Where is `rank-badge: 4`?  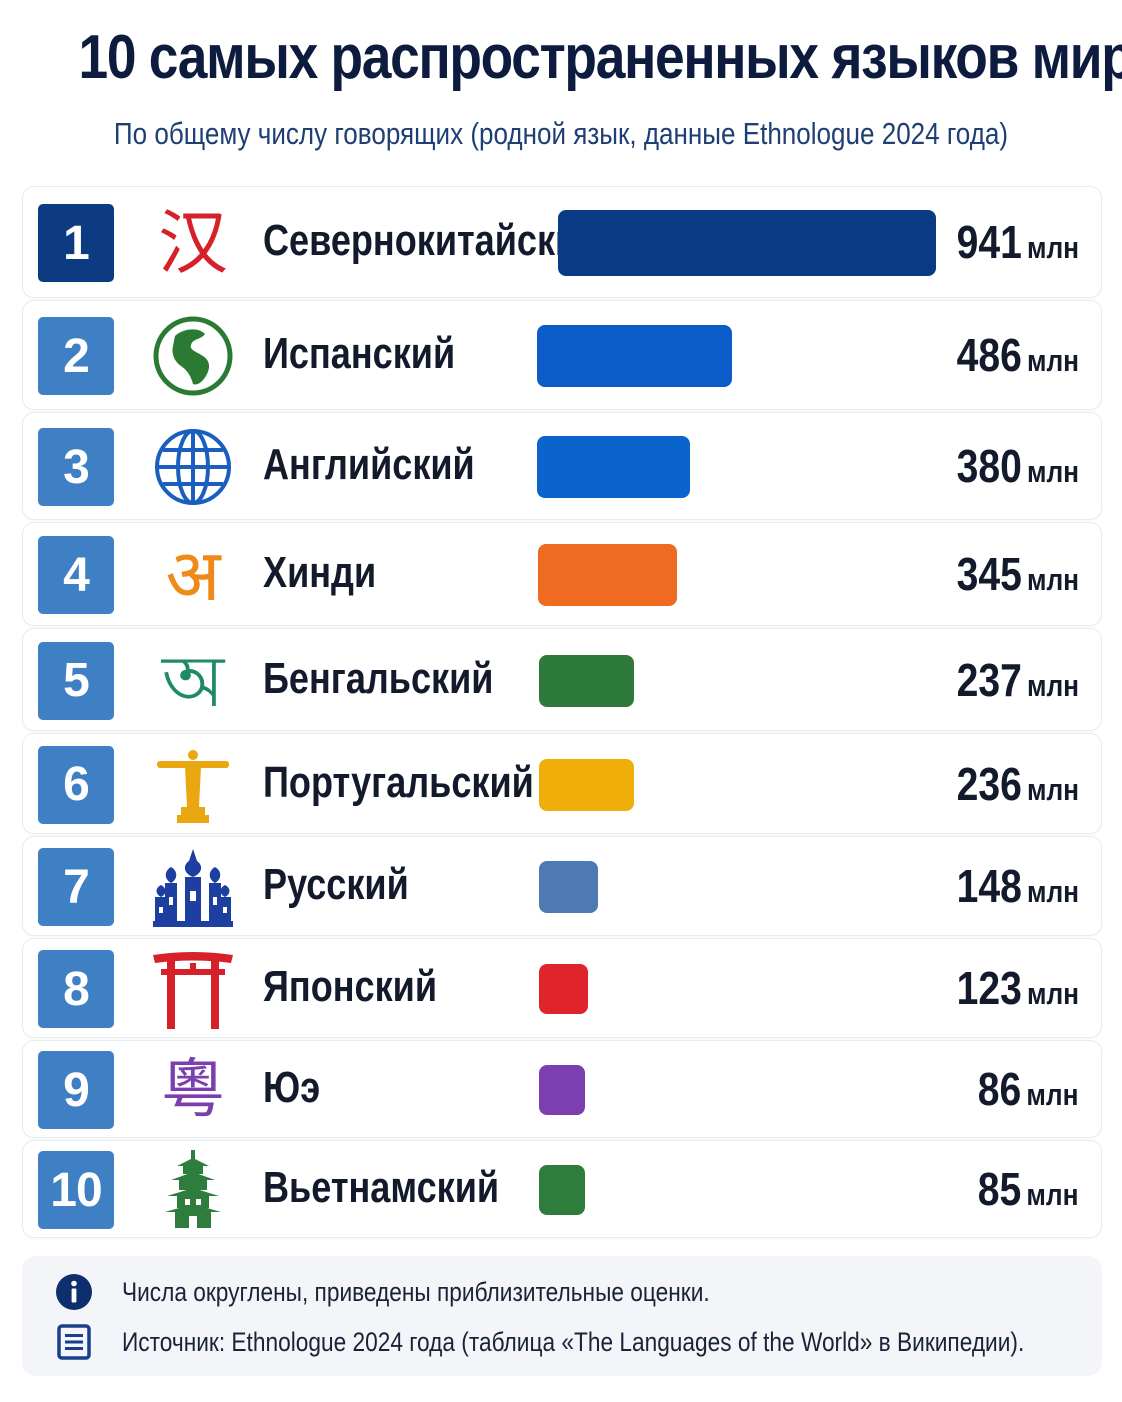 rank-badge: 4 is located at coordinates (76, 575).